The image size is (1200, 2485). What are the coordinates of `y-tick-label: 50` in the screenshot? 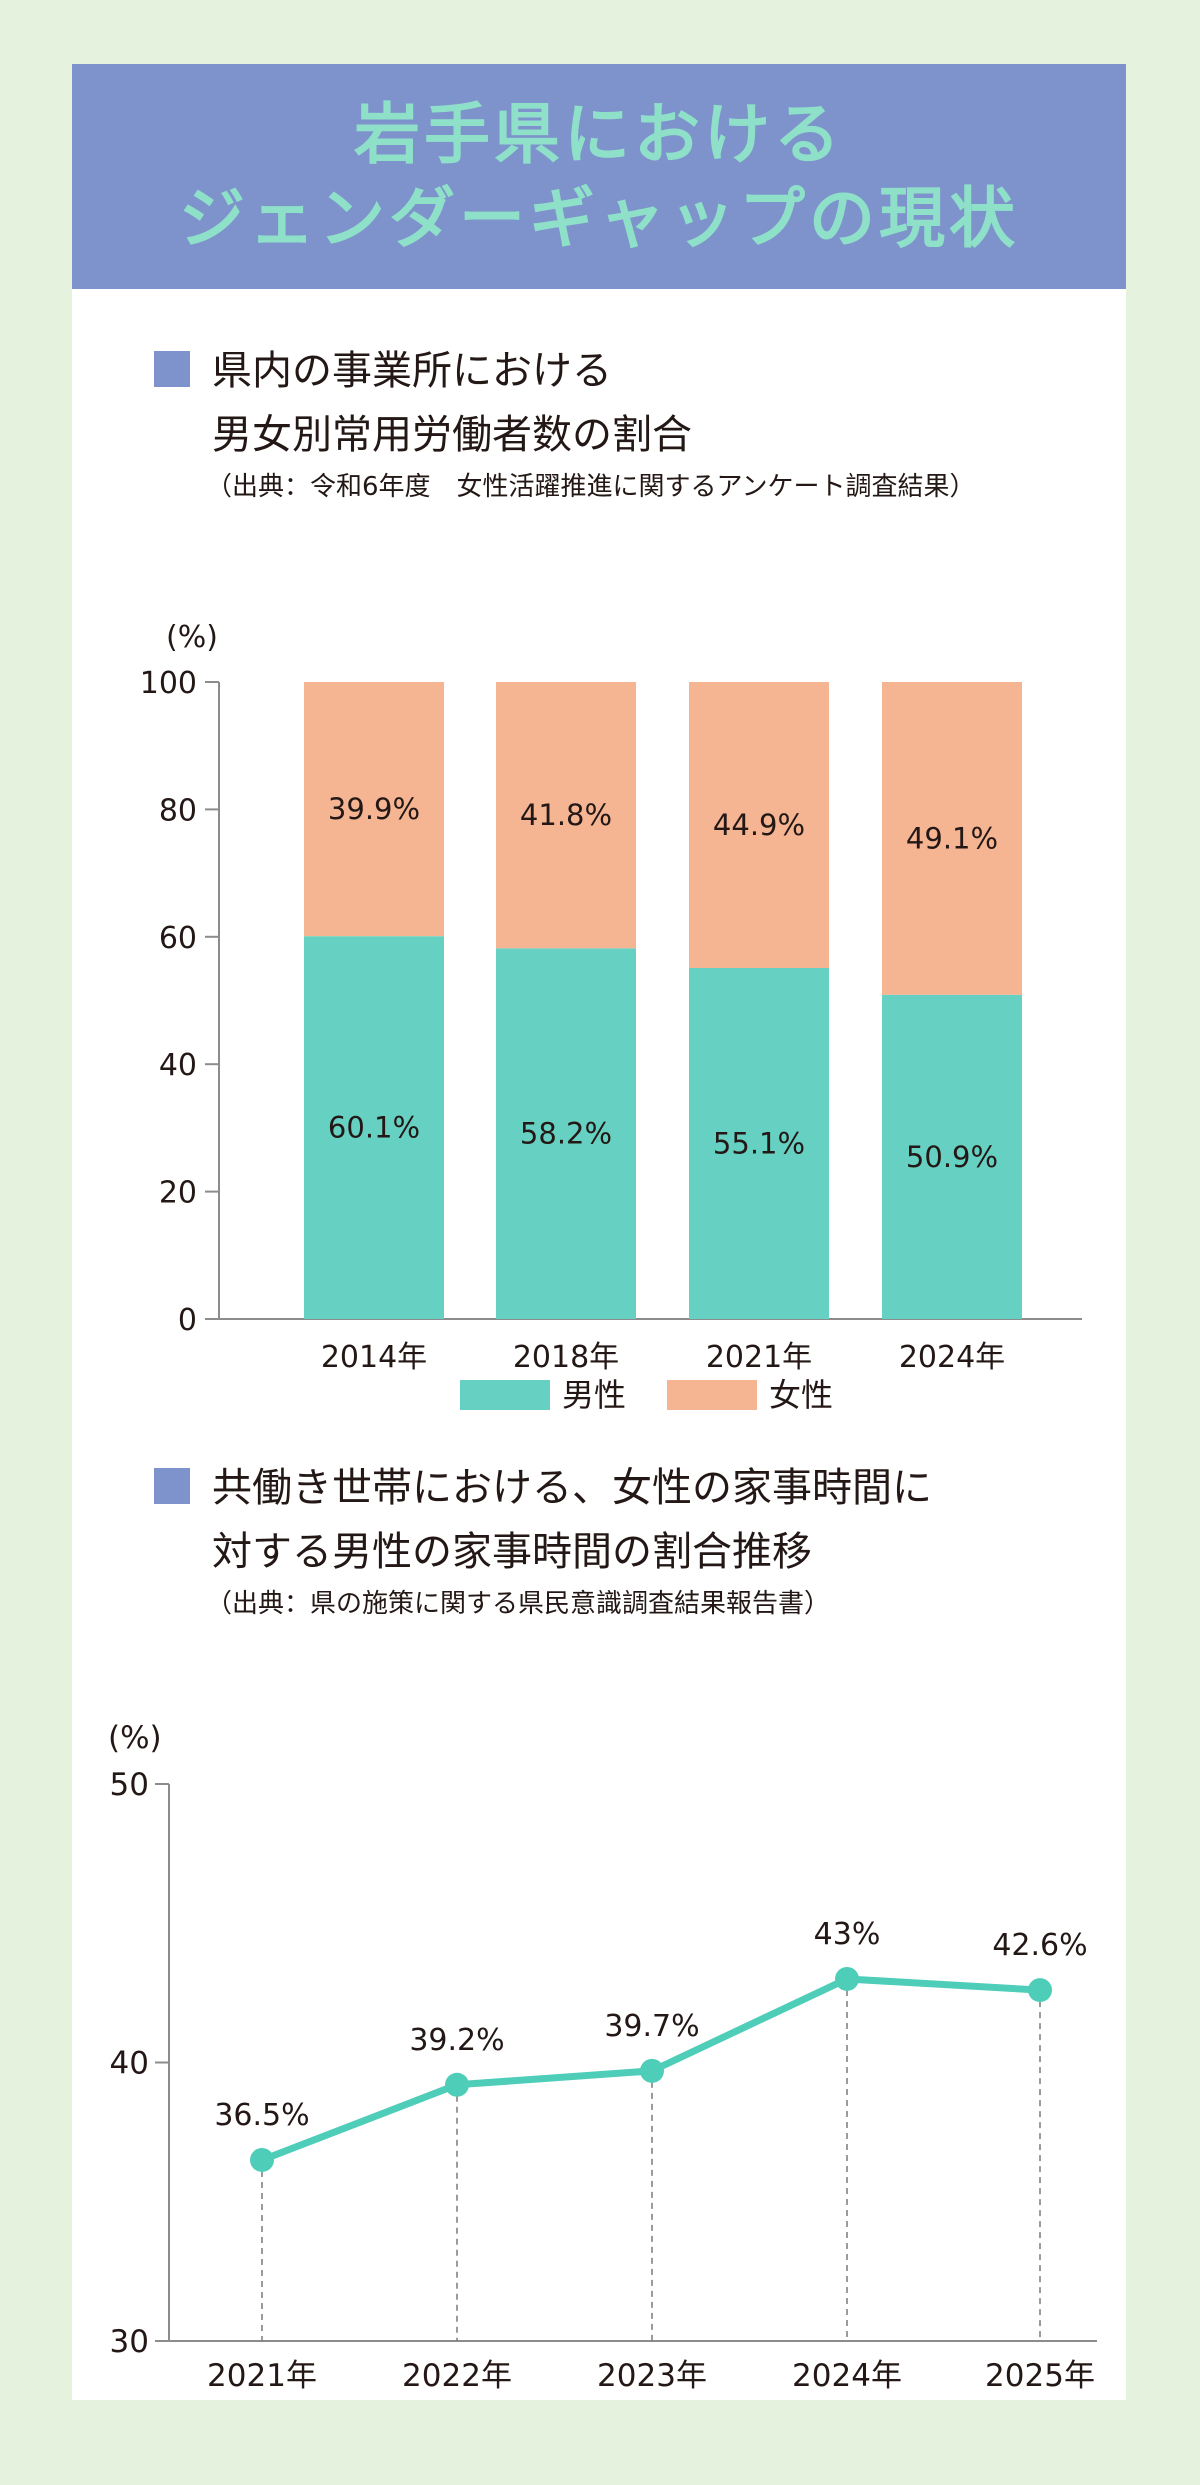 It's located at (129, 1785).